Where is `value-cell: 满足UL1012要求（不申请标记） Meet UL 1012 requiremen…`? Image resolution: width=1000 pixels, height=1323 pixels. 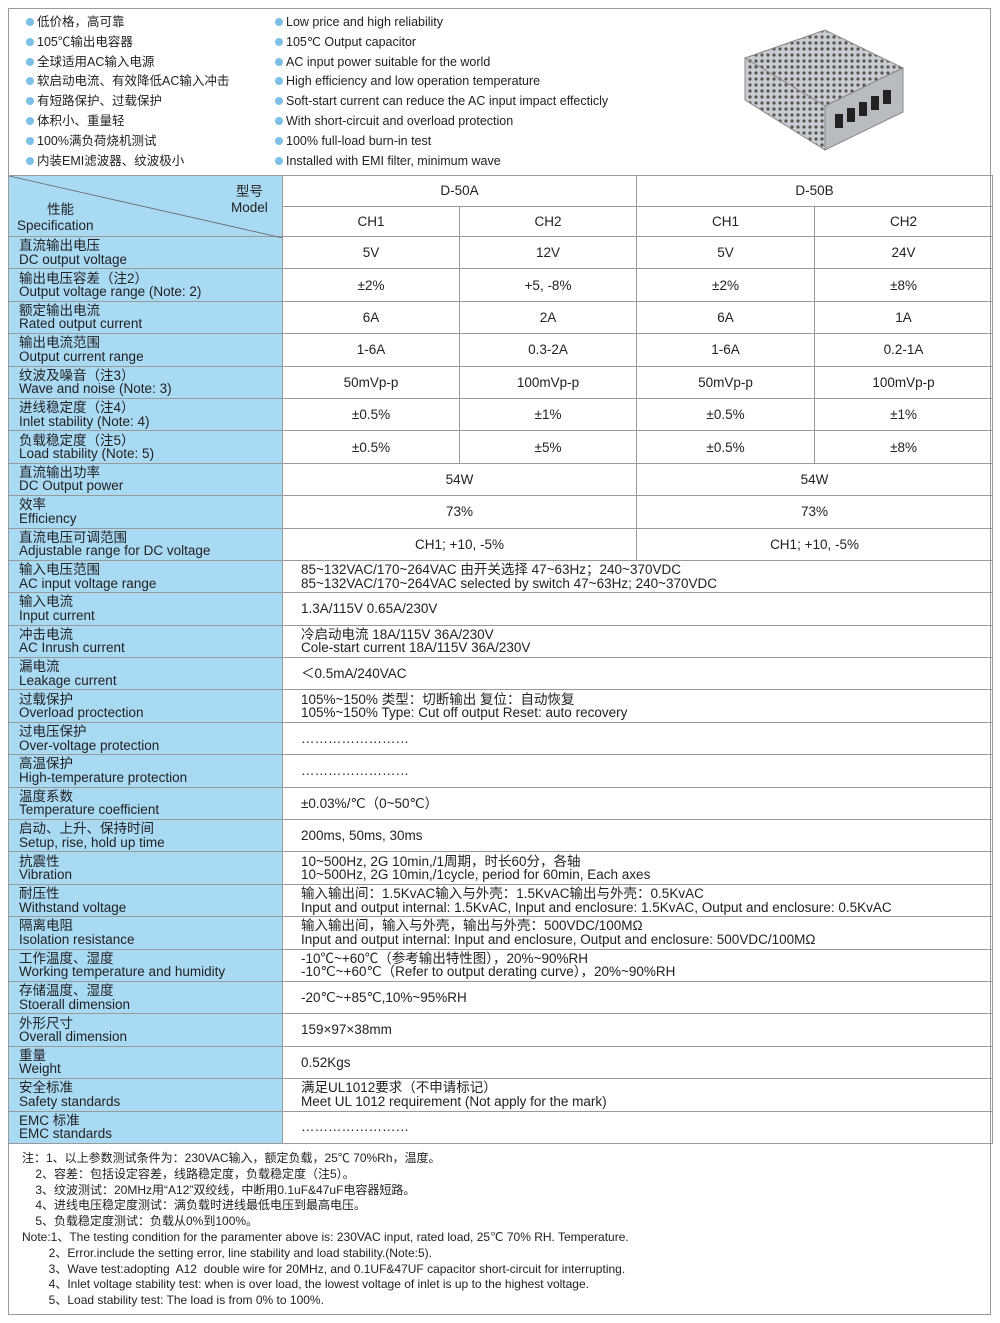 value-cell: 满足UL1012要求（不申请标记） Meet UL 1012 requiremen… is located at coordinates (637, 1095).